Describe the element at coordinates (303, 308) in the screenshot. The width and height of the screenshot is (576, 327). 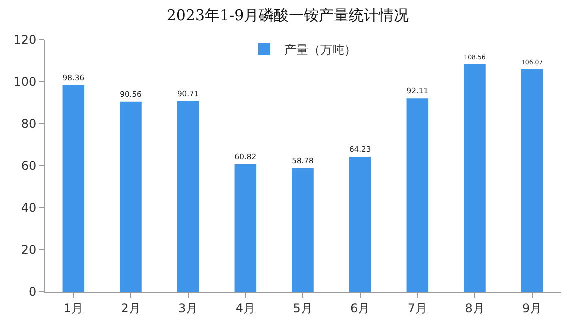
I see `x-tick-label: 5月` at that location.